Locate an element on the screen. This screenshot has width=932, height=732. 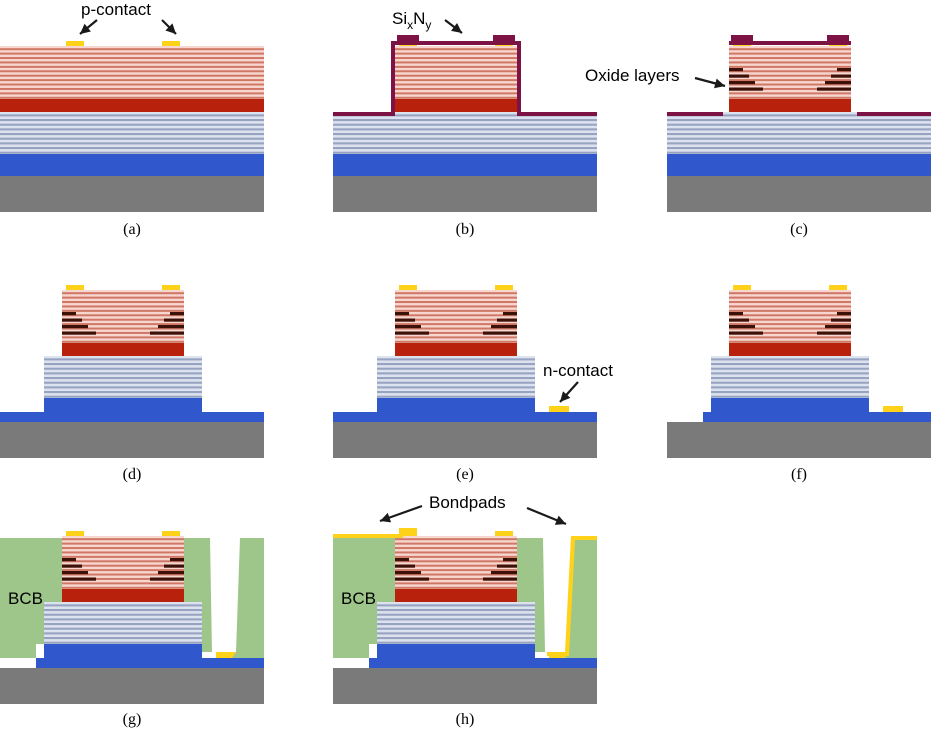
p-contact-arrow-left-head is located at coordinates (85, 28).